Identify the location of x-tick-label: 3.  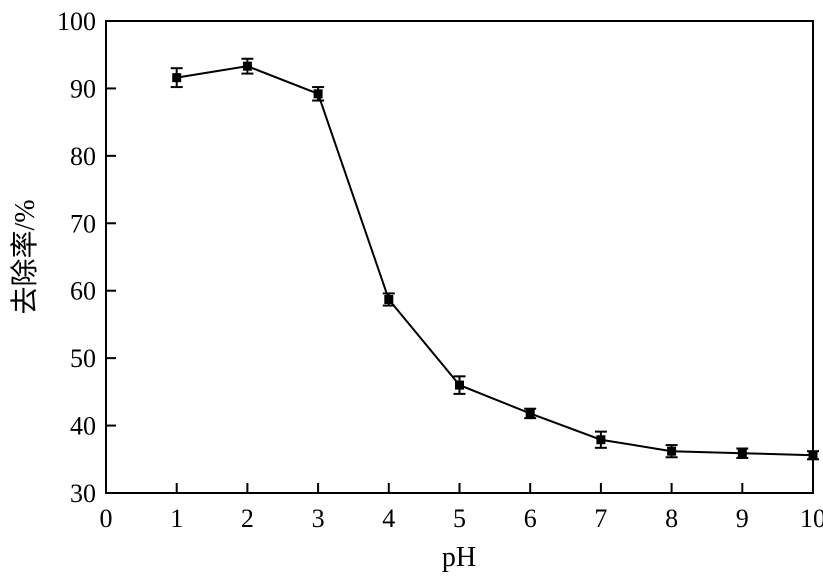
(318, 518).